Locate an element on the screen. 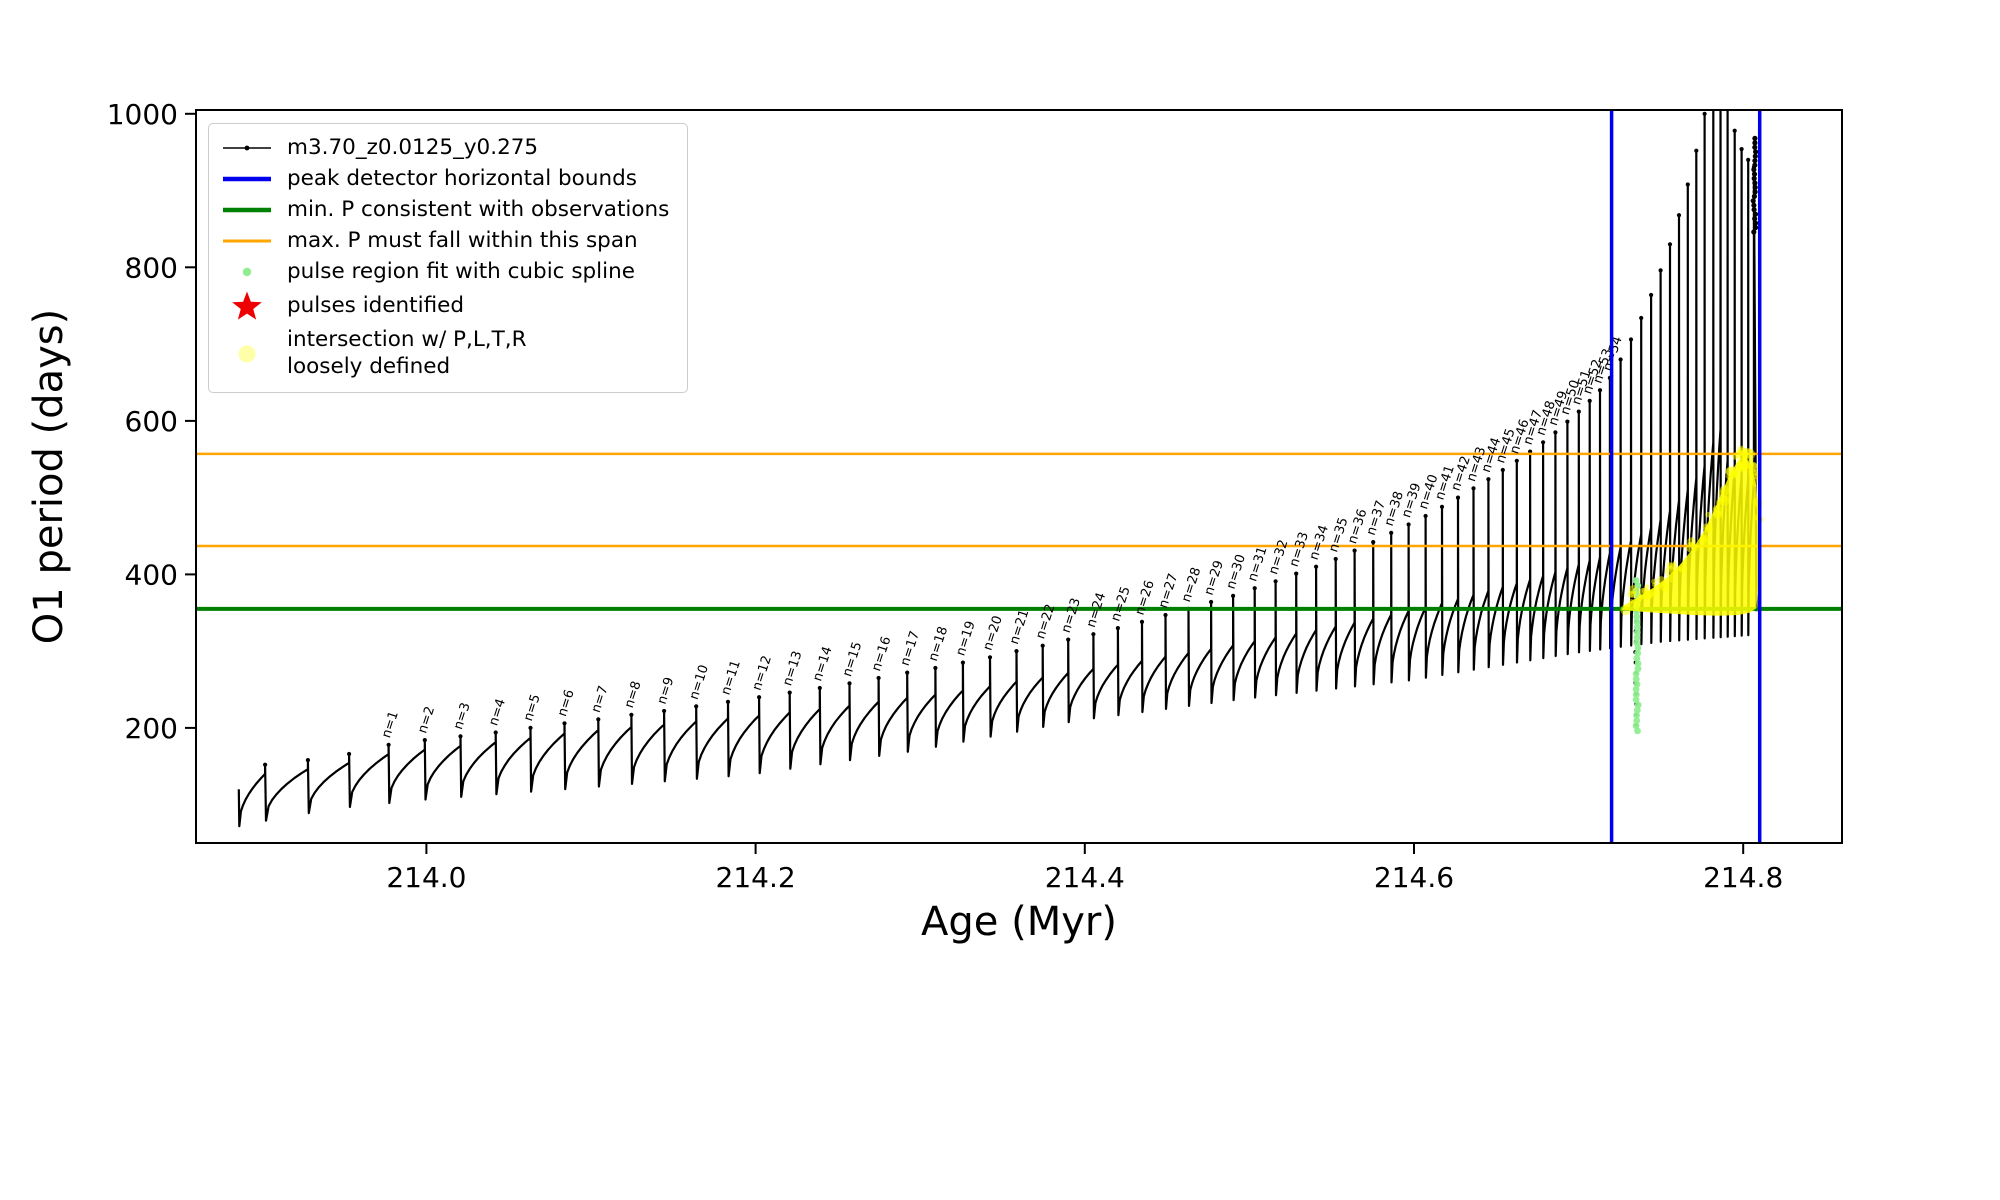 This screenshot has width=2000, height=1200. legend-label-series: m3.70_z0.0125_y0.275 is located at coordinates (413, 147).